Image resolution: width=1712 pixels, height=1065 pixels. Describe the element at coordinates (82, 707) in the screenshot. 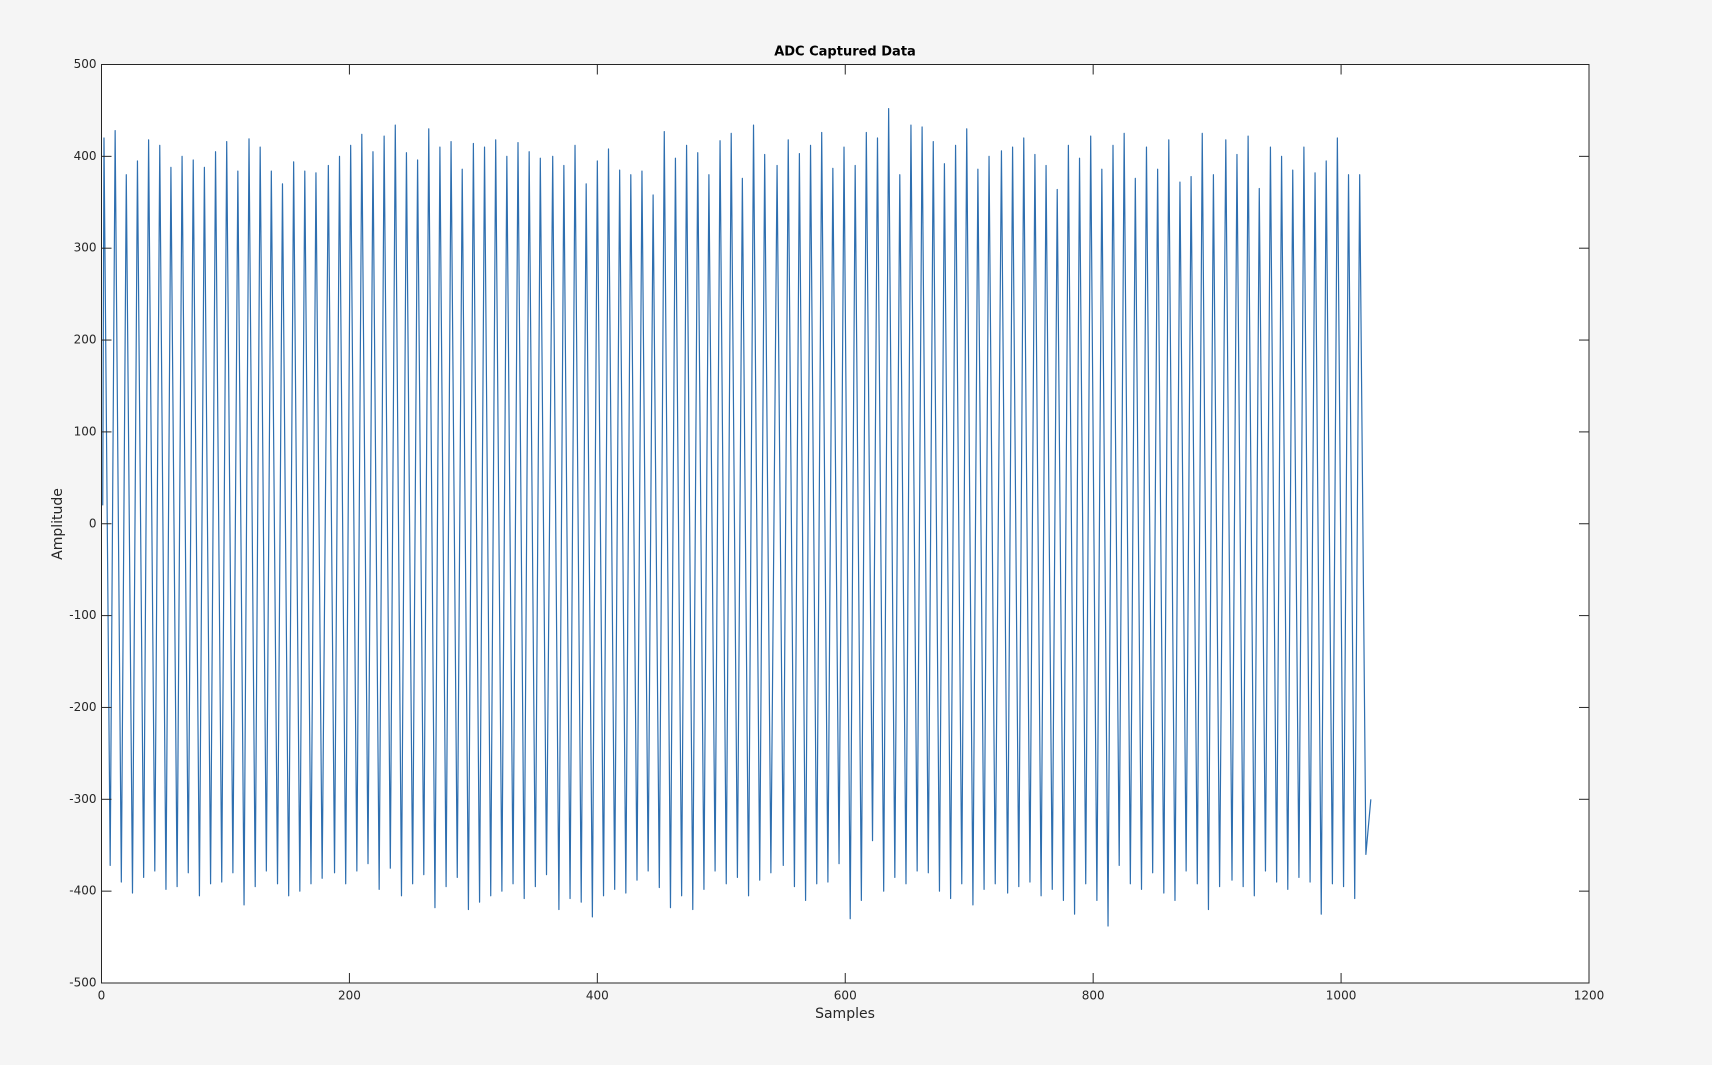

I see `y-tick-label: -200` at that location.